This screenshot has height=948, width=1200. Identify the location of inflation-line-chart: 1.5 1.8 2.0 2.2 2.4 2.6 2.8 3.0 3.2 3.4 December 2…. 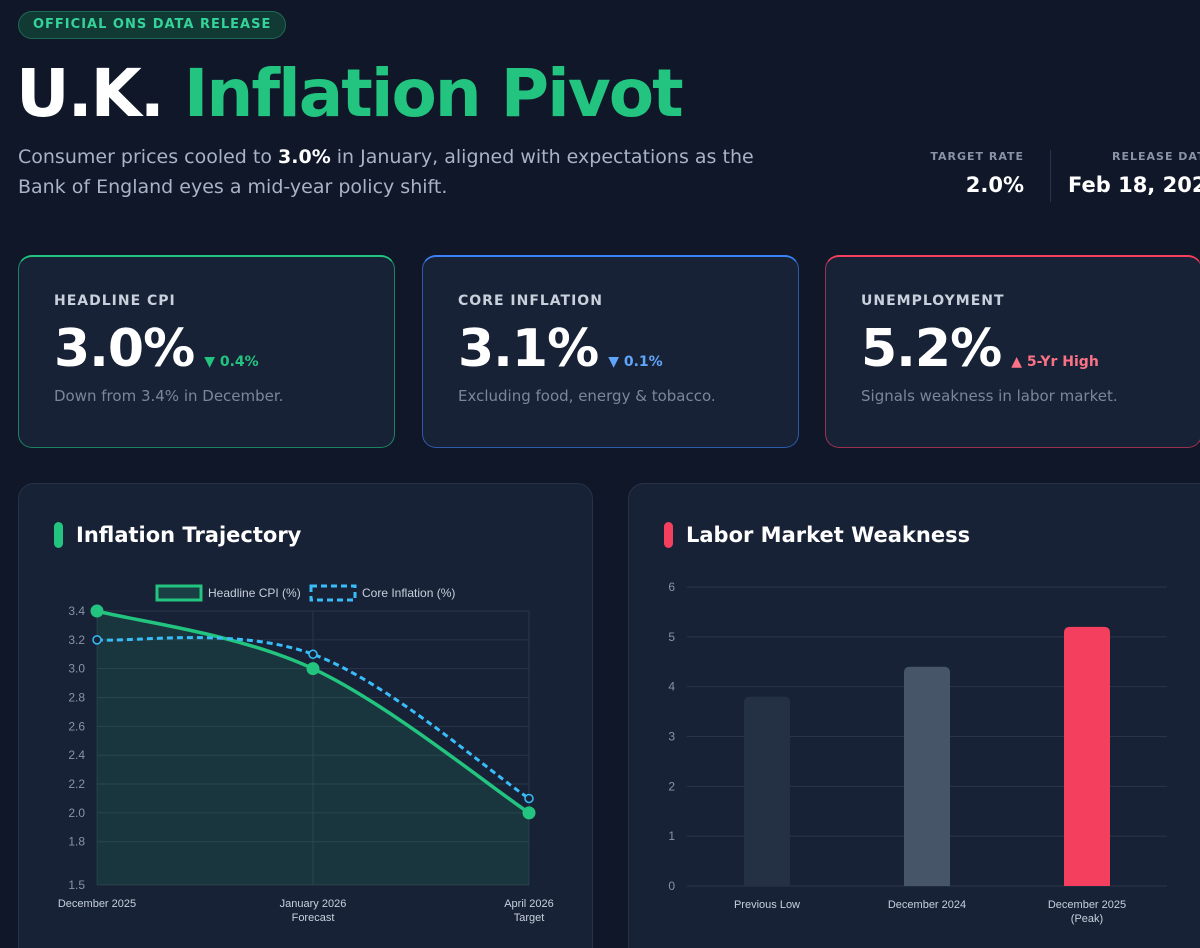
(306, 754).